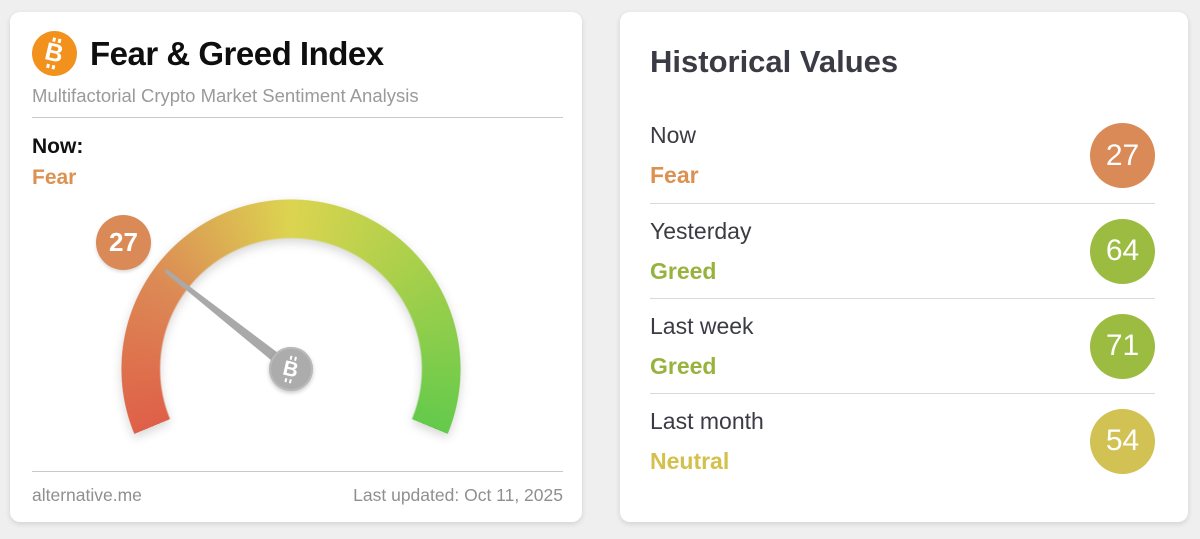  I want to click on card-header: B Fear & Greed Index, so click(296, 44).